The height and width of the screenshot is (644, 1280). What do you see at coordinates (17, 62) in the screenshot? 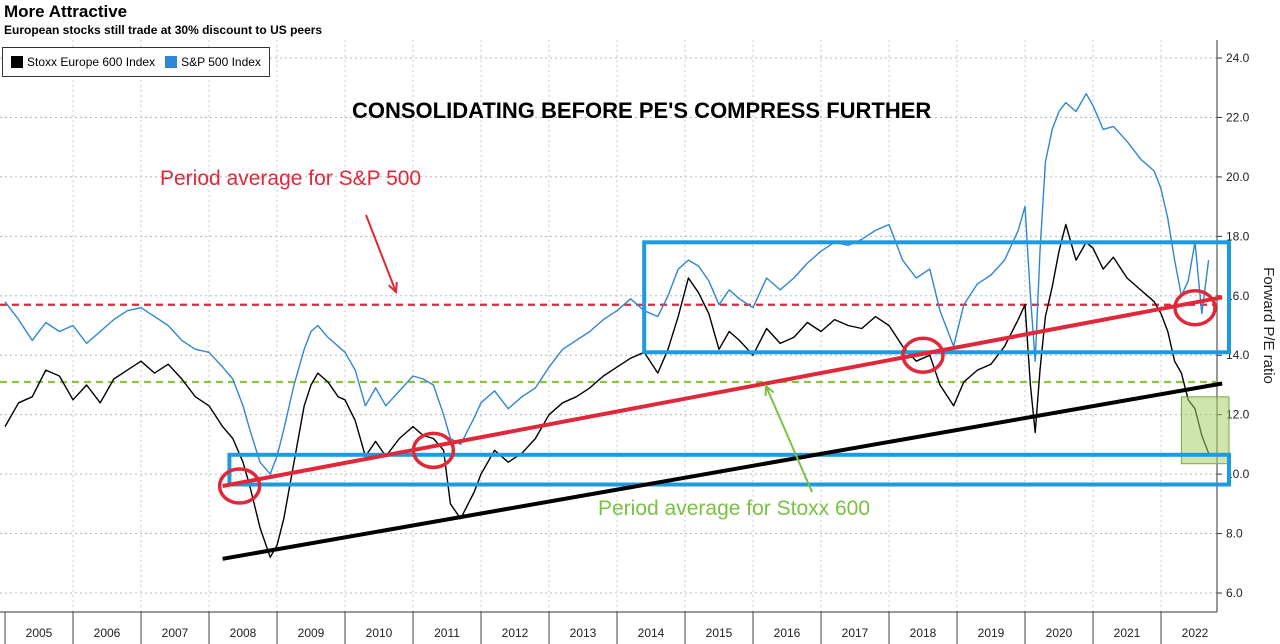
I see `legend-swatch-stoxx` at bounding box center [17, 62].